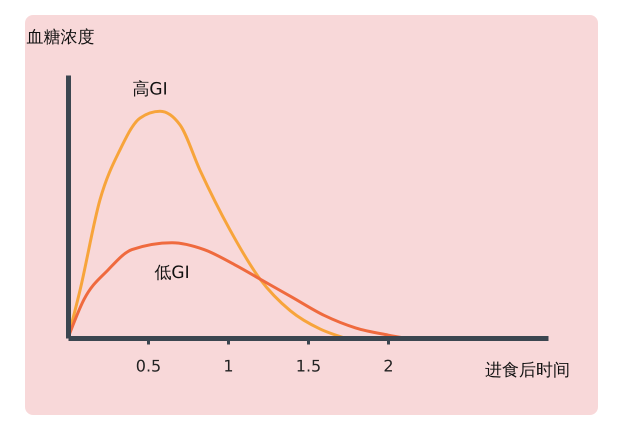 The height and width of the screenshot is (435, 620). I want to click on x-axis-title: 进食后时间, so click(527, 370).